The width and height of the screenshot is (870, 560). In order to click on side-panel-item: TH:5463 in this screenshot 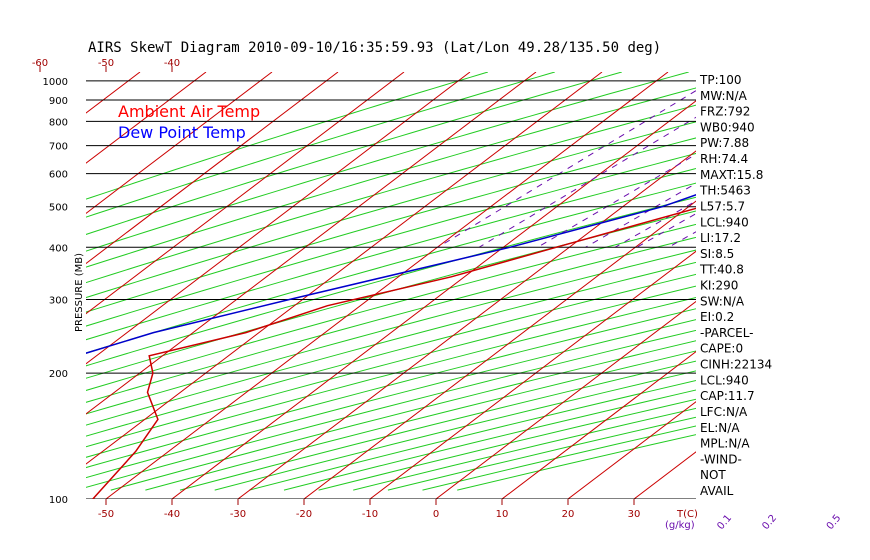, I will do `click(725, 191)`.